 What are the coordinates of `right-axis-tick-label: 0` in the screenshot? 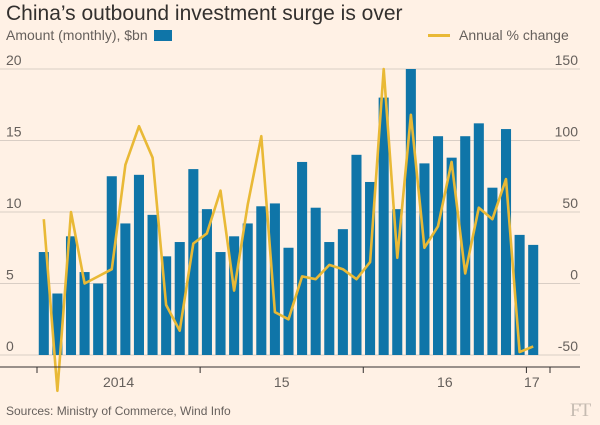 It's located at (574, 275).